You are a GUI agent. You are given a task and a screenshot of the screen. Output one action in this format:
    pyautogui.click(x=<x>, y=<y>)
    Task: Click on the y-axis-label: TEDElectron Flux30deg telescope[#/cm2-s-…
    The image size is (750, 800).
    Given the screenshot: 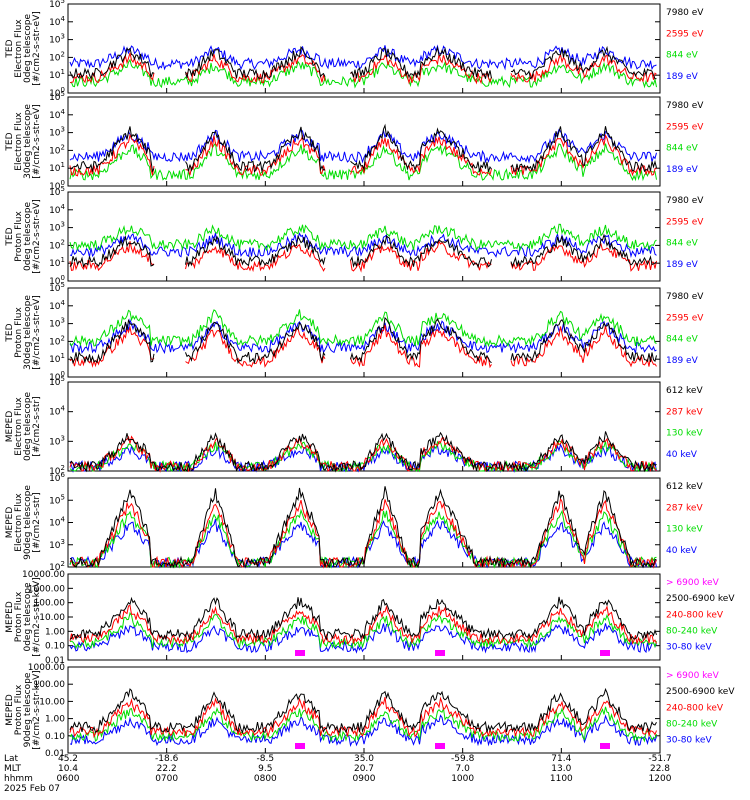 What is the action you would take?
    pyautogui.click(x=23, y=141)
    